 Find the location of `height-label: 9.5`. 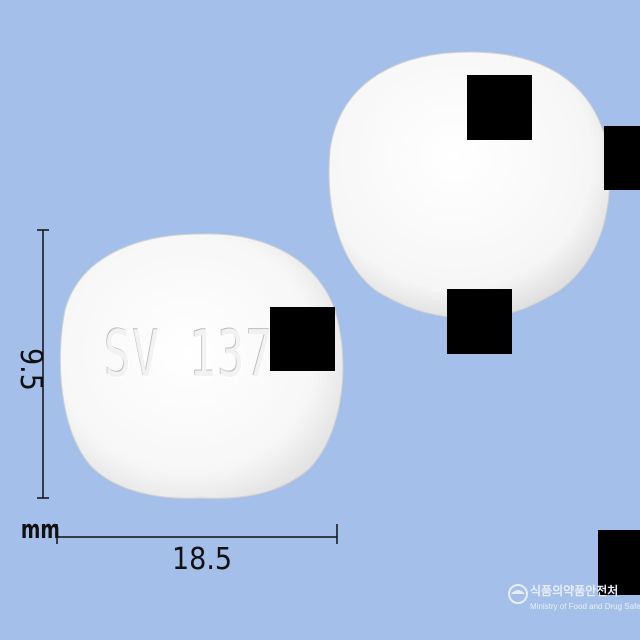

height-label: 9.5 is located at coordinates (30, 369).